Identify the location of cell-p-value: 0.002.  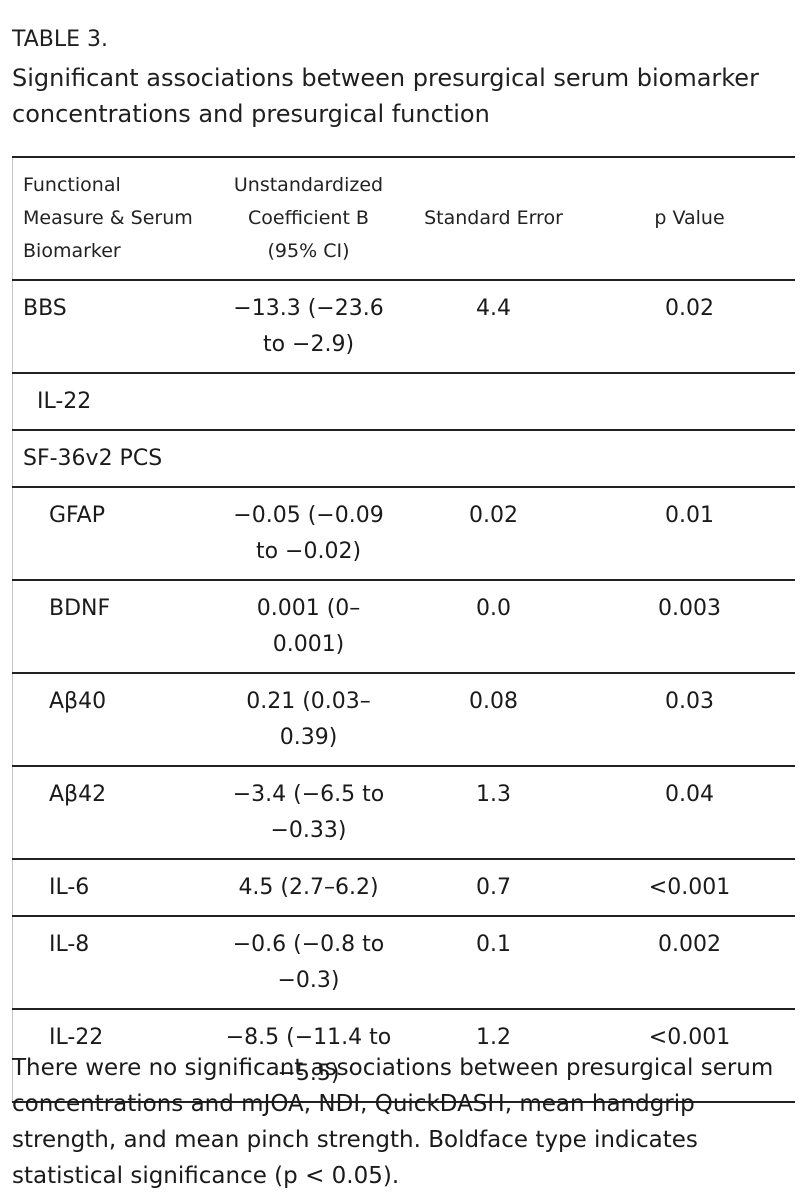
(688, 963).